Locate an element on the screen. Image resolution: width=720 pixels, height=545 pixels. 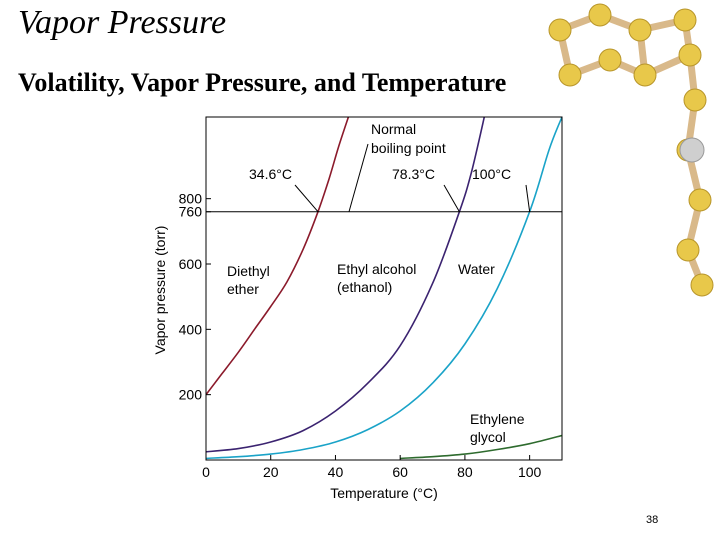
y-axis-label: Vapor pressure (torr) is located at coordinates (160, 290).